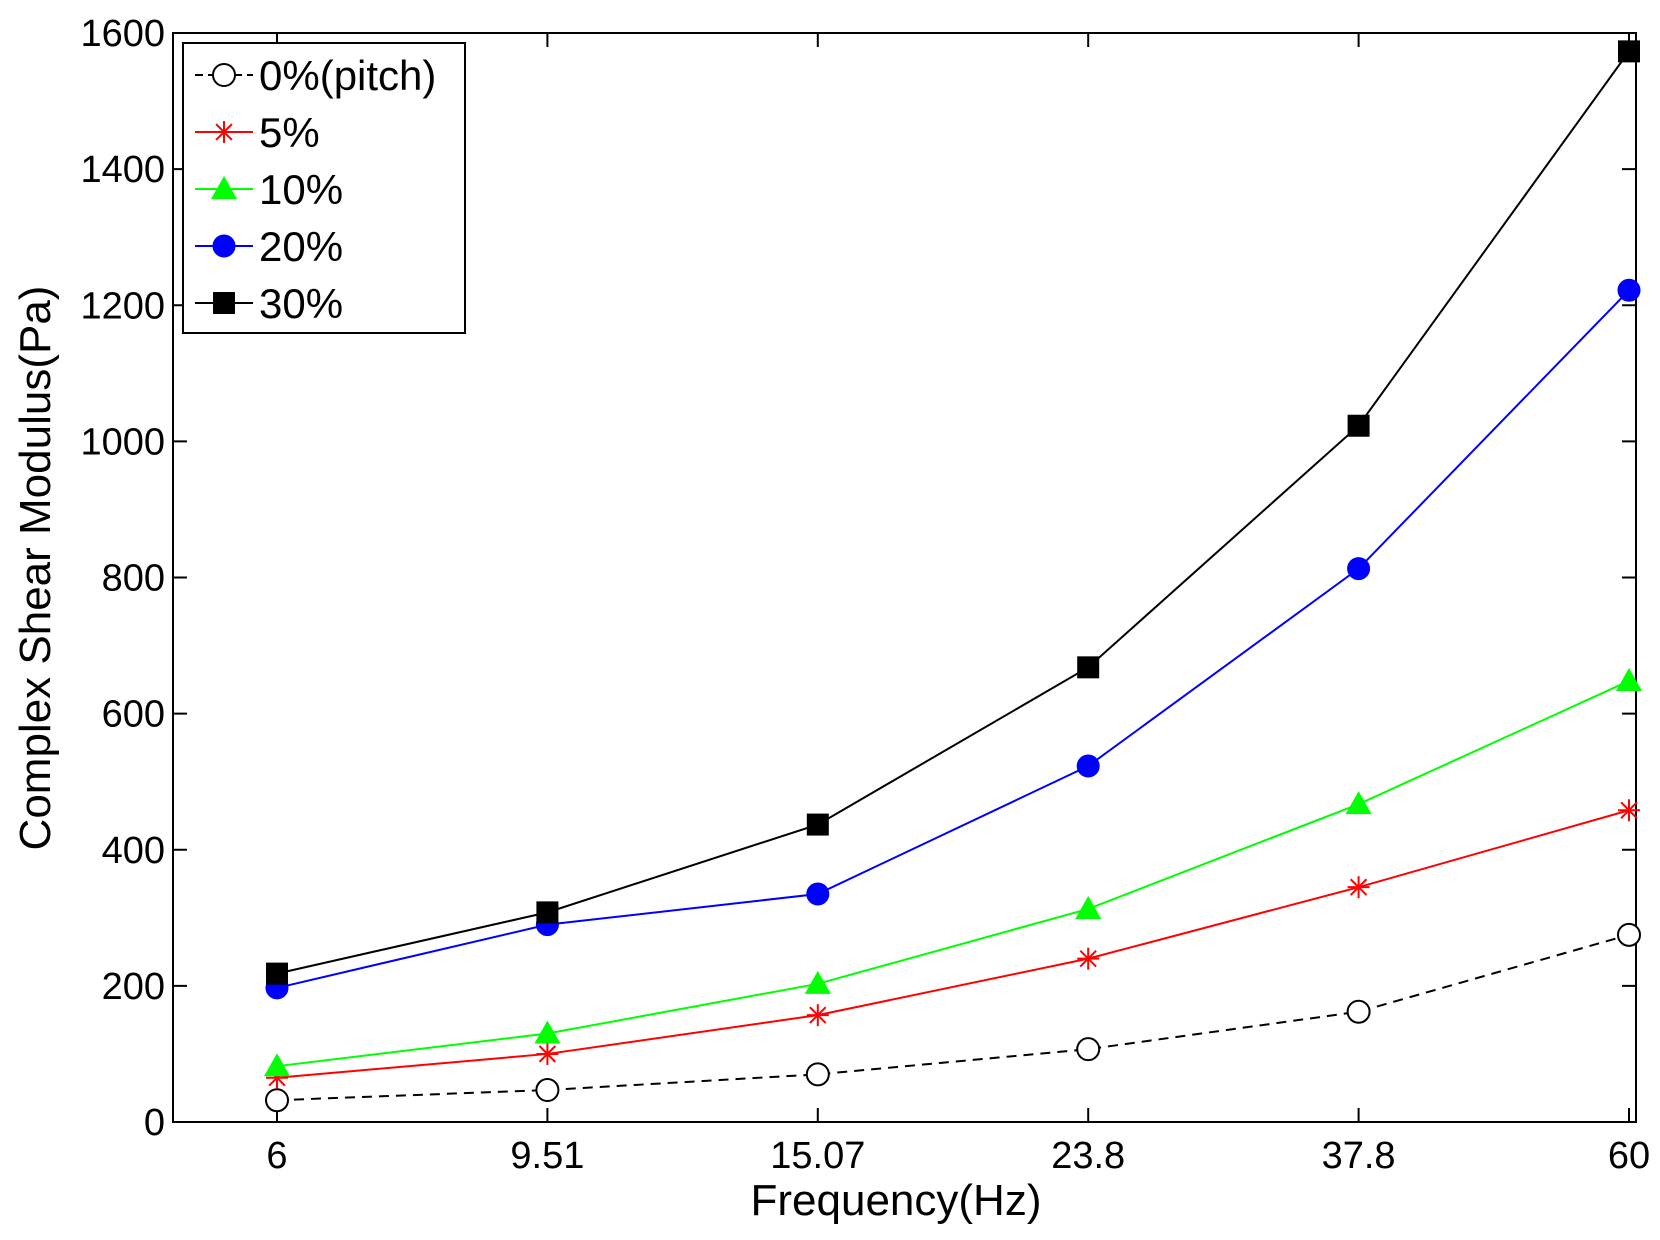 This screenshot has width=1660, height=1240. What do you see at coordinates (122, 34) in the screenshot?
I see `y-tick-label: 1600` at bounding box center [122, 34].